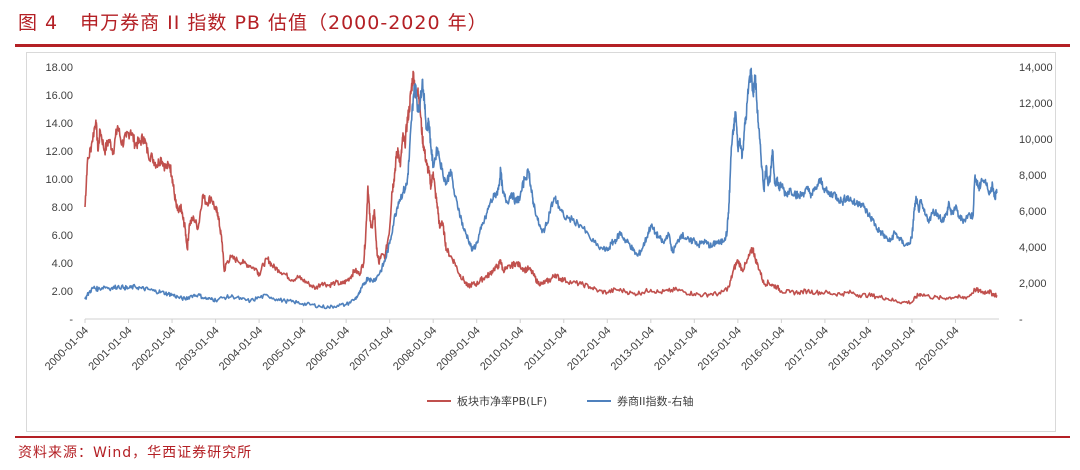 The width and height of the screenshot is (1080, 470). Describe the element at coordinates (59, 68) in the screenshot. I see `y-left-tick-label: 18.00` at that location.